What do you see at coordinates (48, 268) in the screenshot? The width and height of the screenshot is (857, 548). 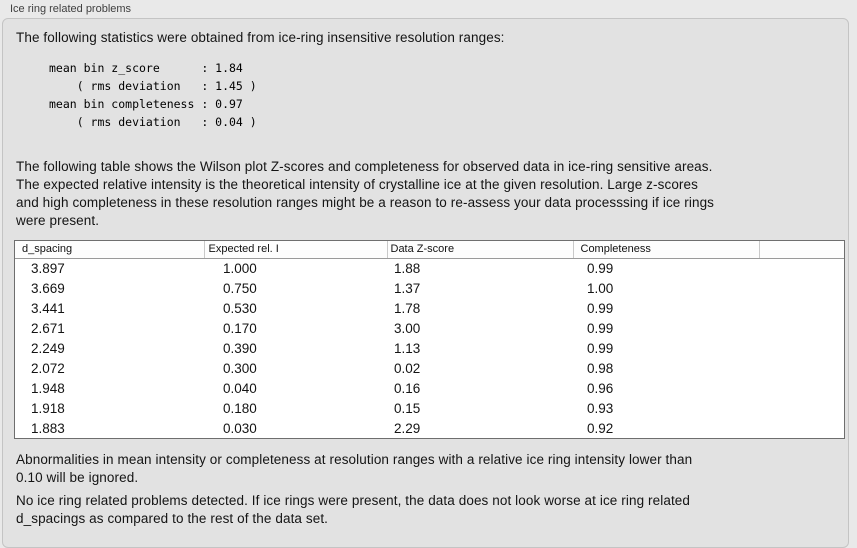 I see `table-cell: 3.897` at bounding box center [48, 268].